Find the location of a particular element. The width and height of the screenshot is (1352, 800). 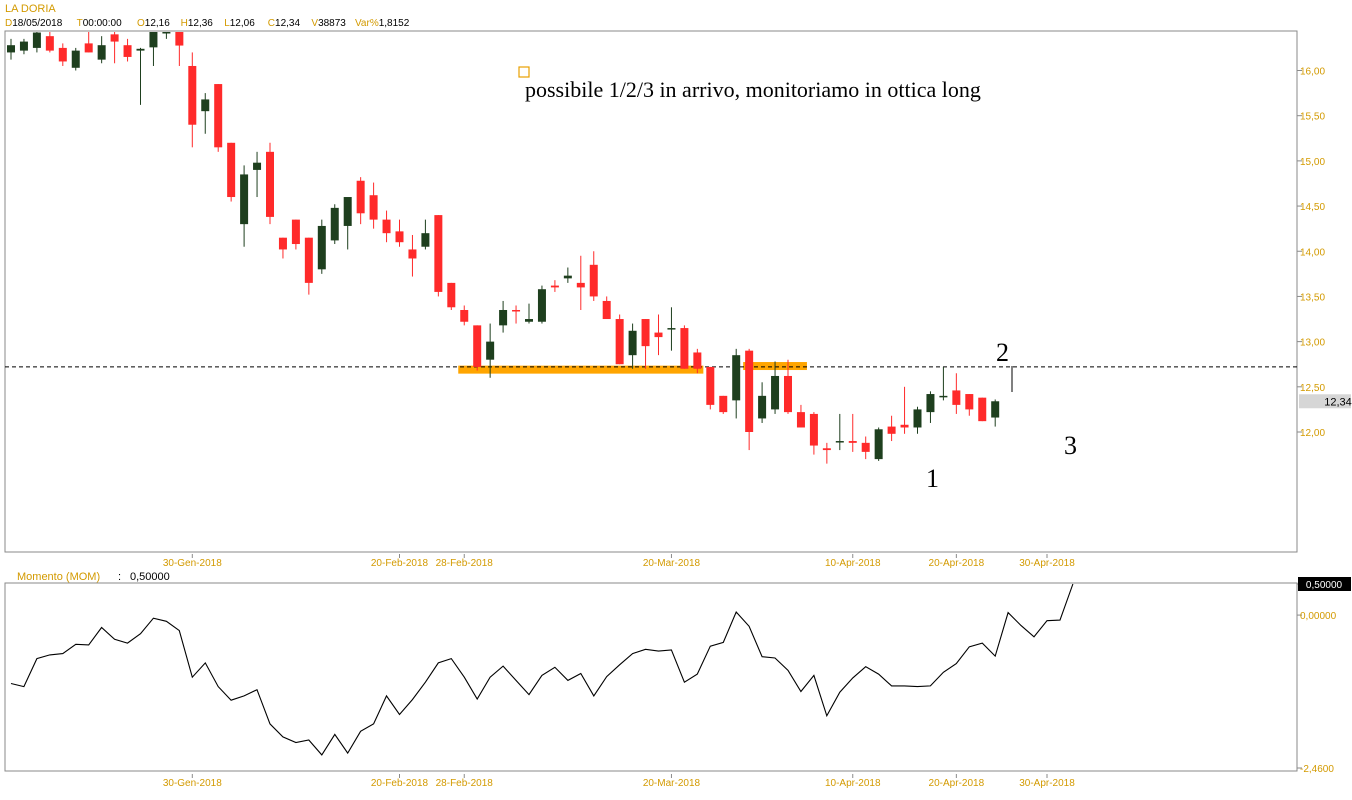

price-date-label: 20-Mar-2018 is located at coordinates (672, 563).